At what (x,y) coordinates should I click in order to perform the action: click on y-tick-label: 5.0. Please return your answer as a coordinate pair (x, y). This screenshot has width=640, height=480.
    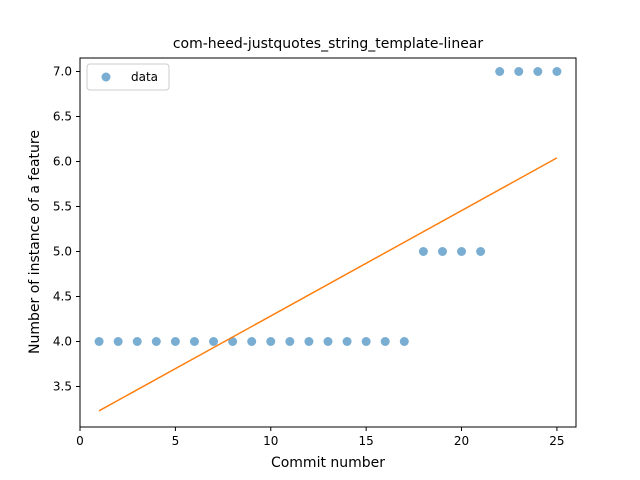
    Looking at the image, I should click on (62, 252).